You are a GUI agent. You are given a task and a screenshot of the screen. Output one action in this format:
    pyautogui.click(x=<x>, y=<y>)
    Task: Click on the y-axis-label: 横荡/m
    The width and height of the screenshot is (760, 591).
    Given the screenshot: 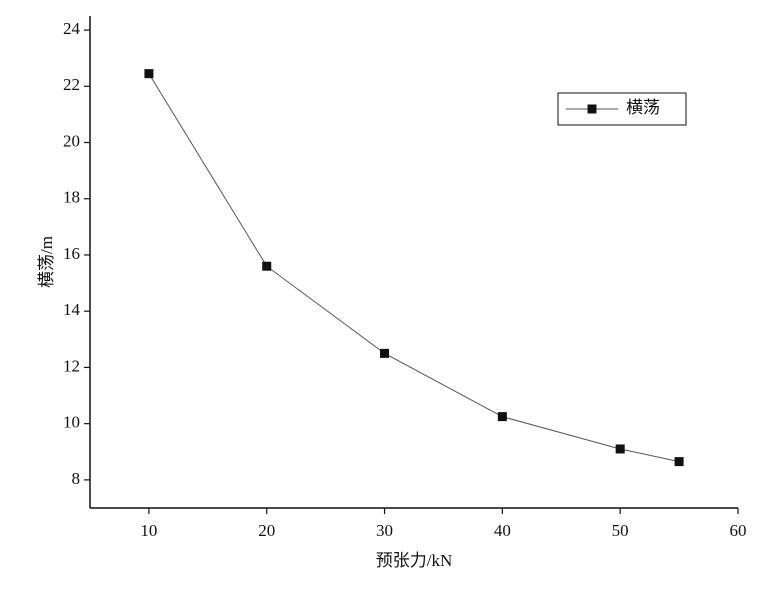 What is the action you would take?
    pyautogui.click(x=46, y=262)
    